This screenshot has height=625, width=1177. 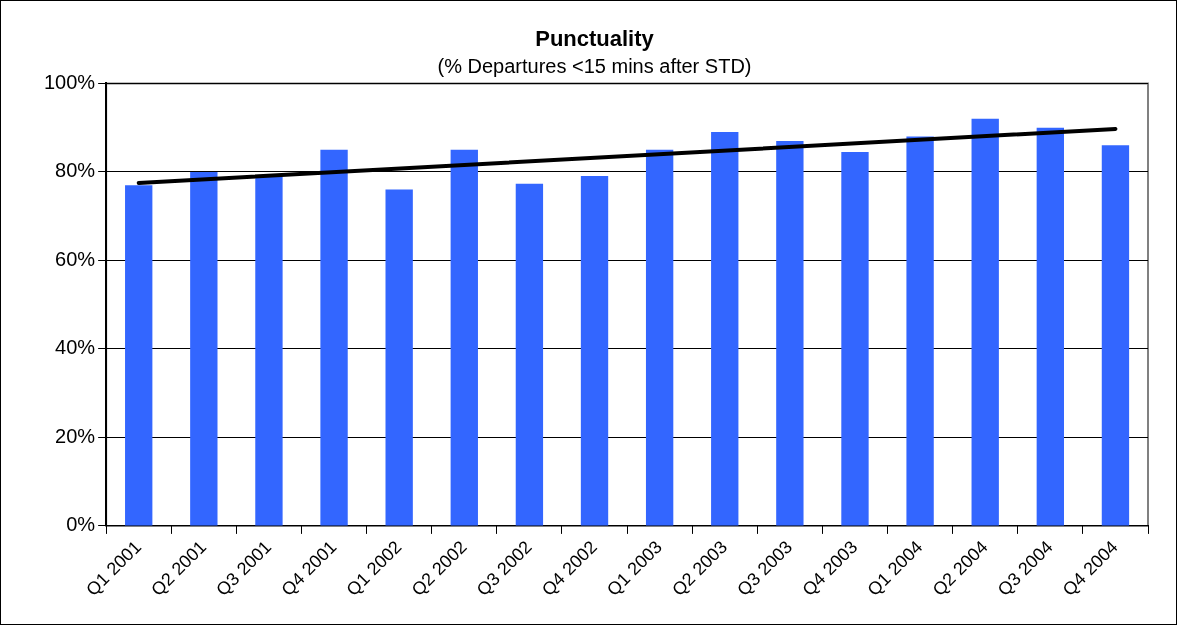 I want to click on chart-subtitle: (% Departures <15 mins after STD), so click(x=594, y=65).